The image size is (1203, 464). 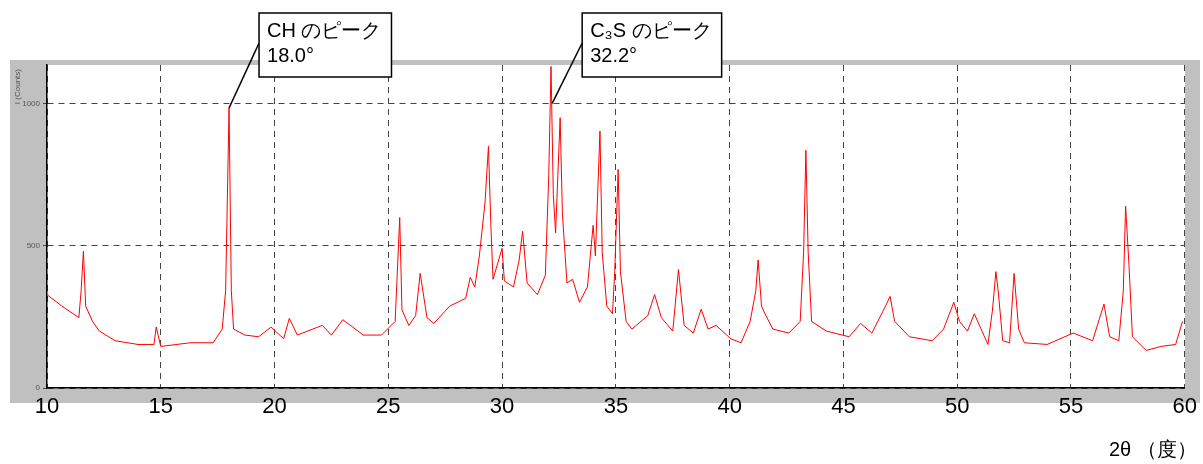 I want to click on x-tick-label: 35, so click(x=616, y=406).